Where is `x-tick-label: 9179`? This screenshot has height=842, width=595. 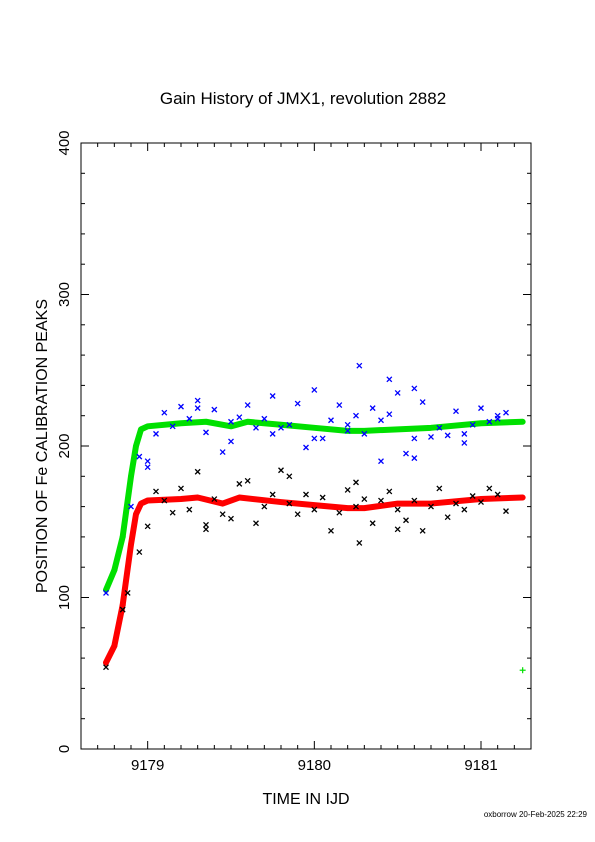 x-tick-label: 9179 is located at coordinates (147, 765).